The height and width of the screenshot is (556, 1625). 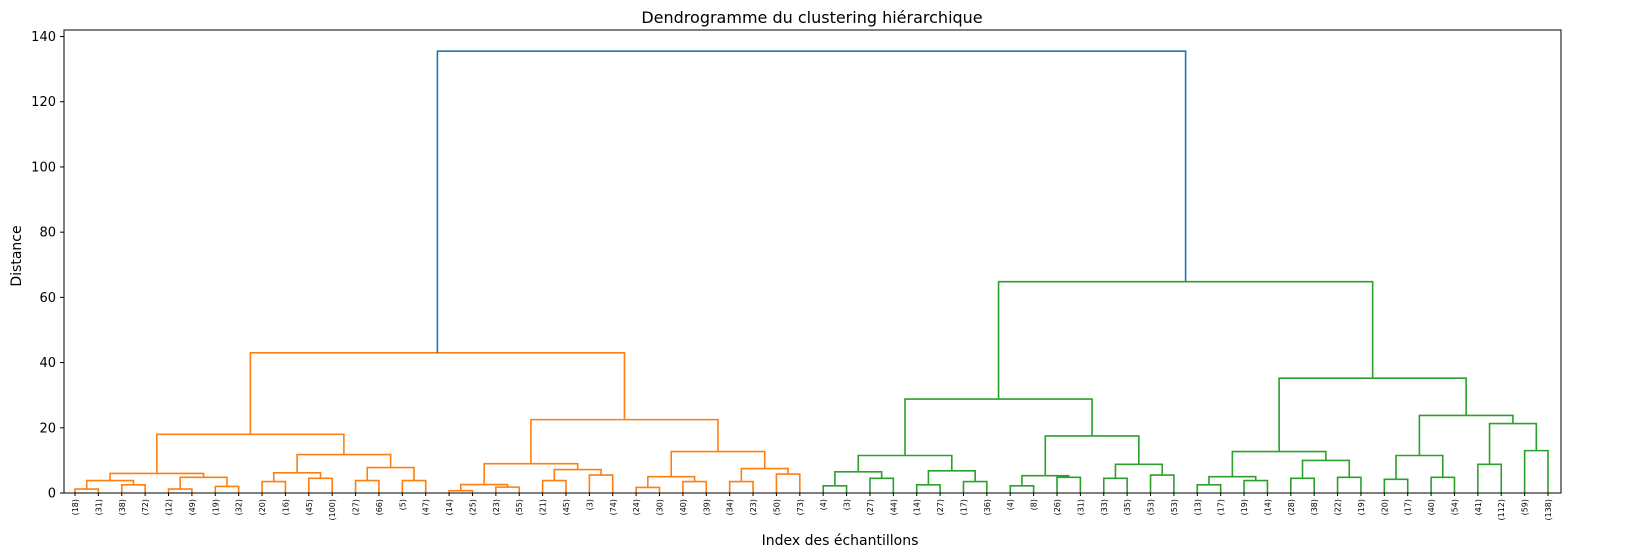 What do you see at coordinates (250, 453) in the screenshot?
I see `dendrogram-link-a15` at bounding box center [250, 453].